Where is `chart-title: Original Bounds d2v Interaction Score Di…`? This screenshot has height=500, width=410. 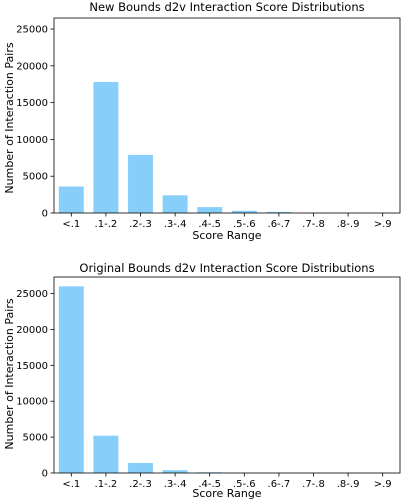
chart-title: Original Bounds d2v Interaction Score Di… is located at coordinates (226, 268).